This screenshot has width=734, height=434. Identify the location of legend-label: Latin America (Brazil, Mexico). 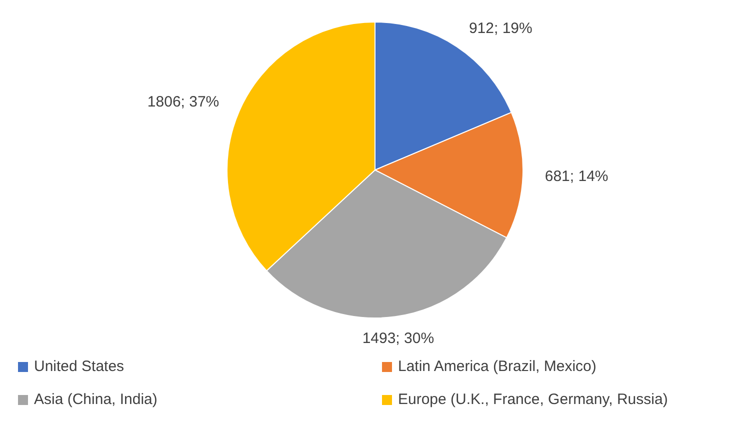
(497, 366).